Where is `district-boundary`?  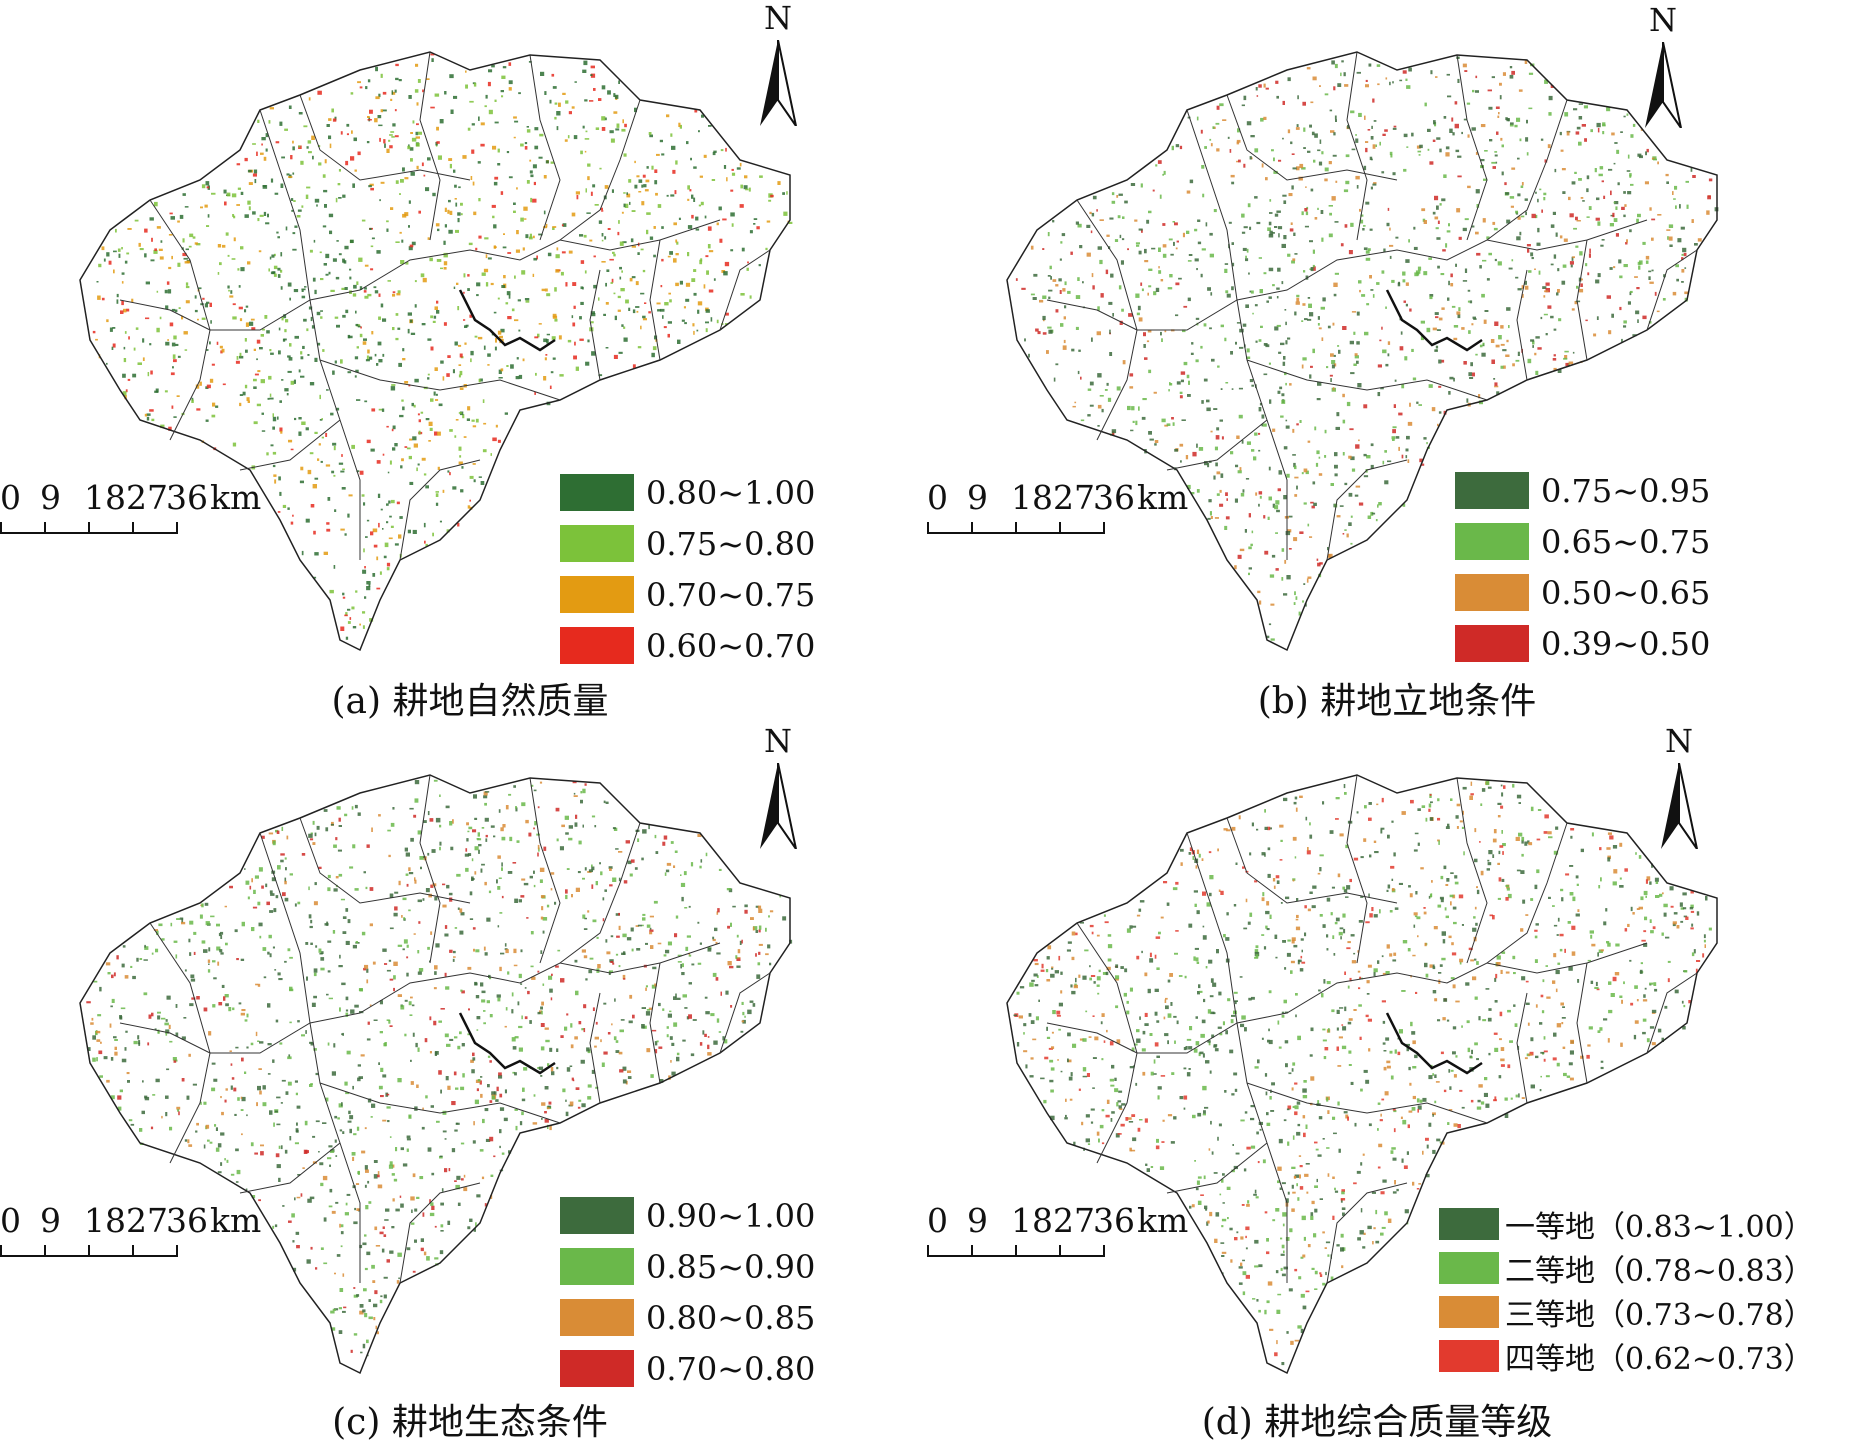 district-boundary is located at coordinates (180, 320).